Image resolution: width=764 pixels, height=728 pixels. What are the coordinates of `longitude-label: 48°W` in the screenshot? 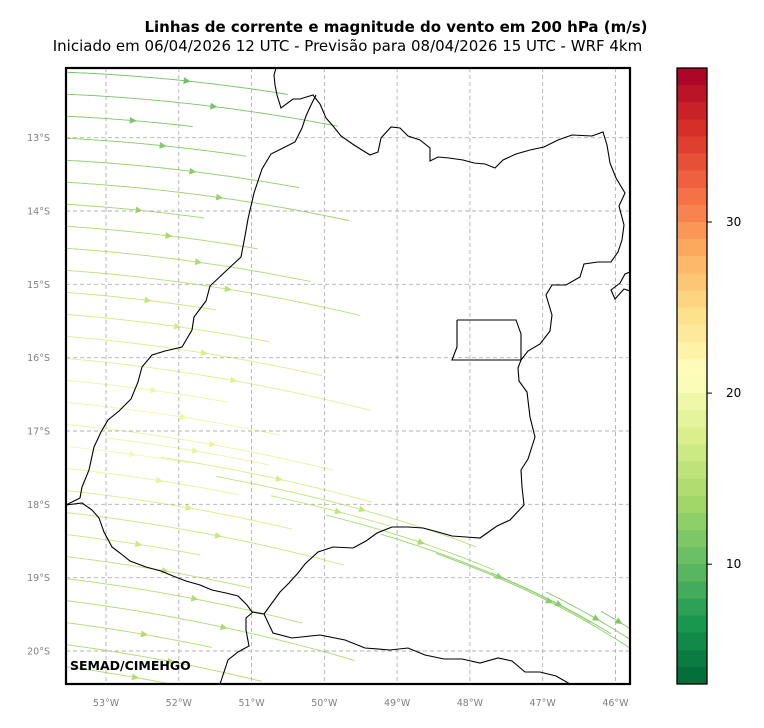 It's located at (470, 703).